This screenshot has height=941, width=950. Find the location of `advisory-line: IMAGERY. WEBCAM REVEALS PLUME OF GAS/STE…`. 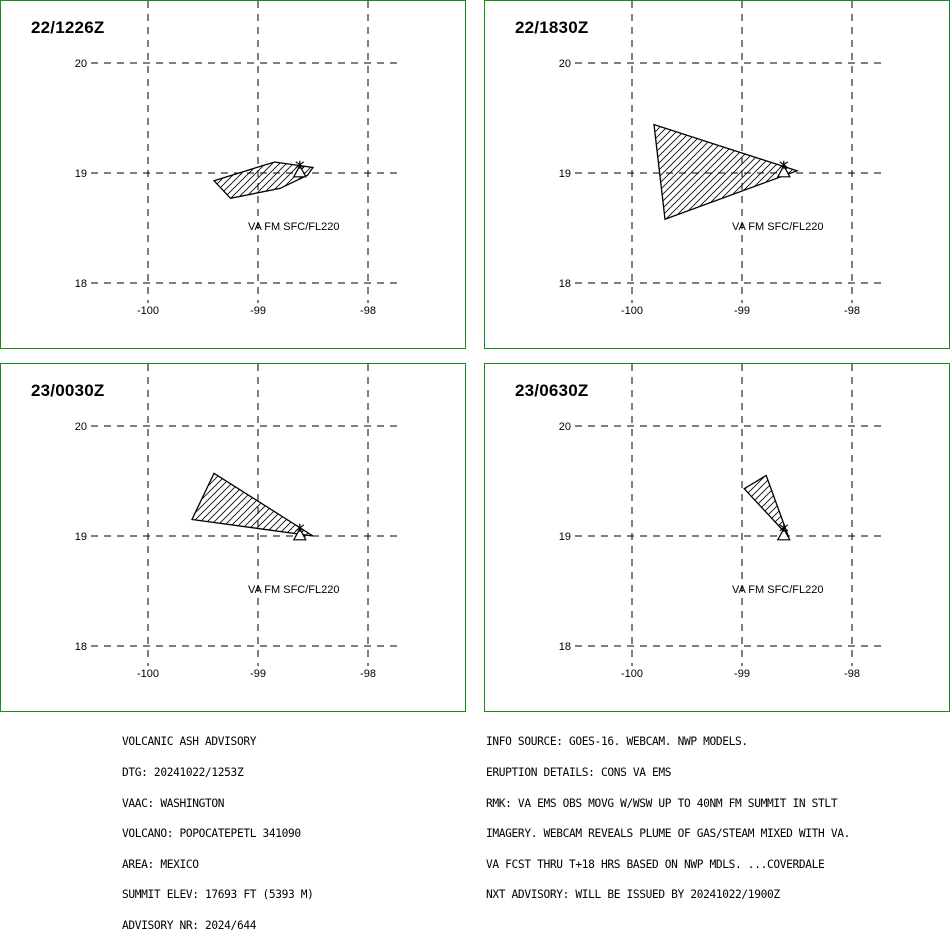

advisory-line: IMAGERY. WEBCAM REVEALS PLUME OF GAS/STE… is located at coordinates (668, 834).